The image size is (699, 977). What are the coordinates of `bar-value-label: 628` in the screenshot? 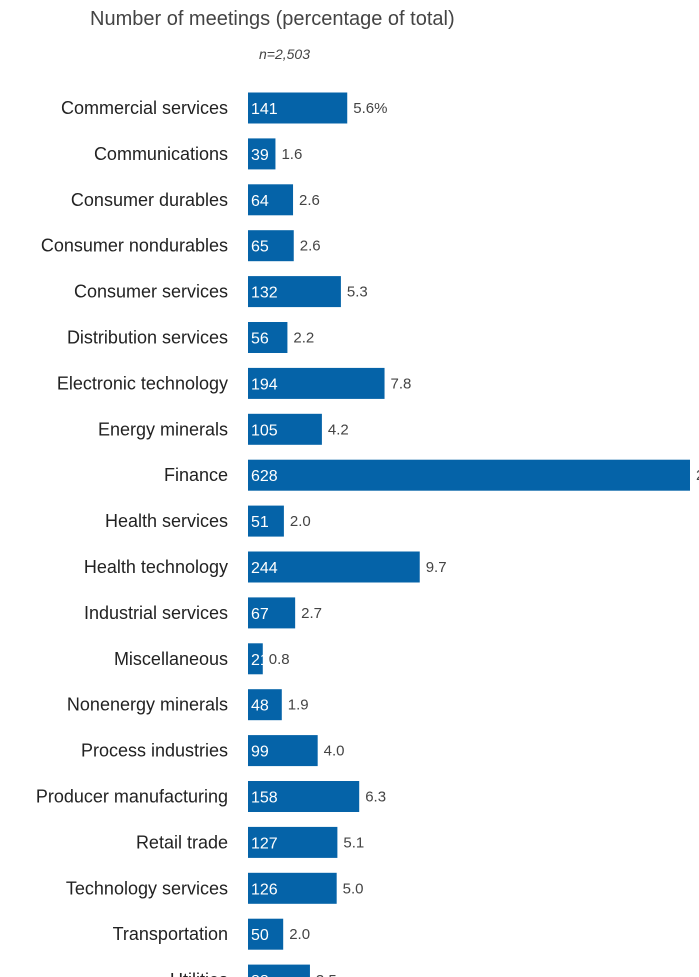 It's located at (264, 476).